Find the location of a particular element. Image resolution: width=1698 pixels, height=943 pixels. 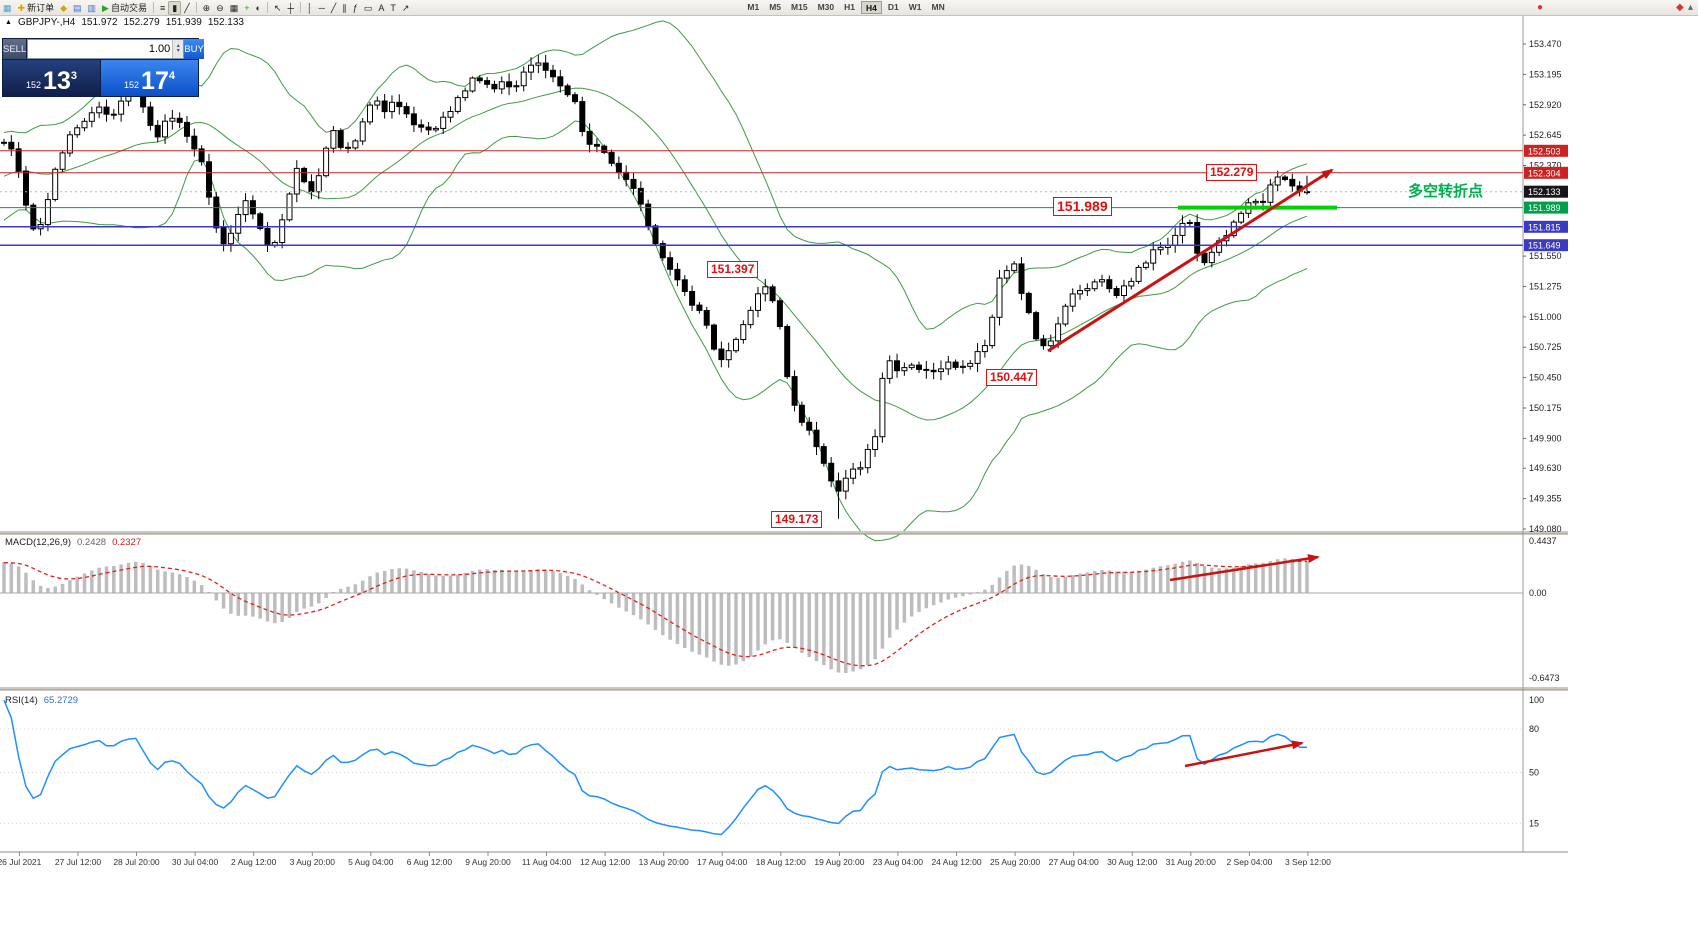

buy-price-display: 152 17 4 is located at coordinates (149, 78).